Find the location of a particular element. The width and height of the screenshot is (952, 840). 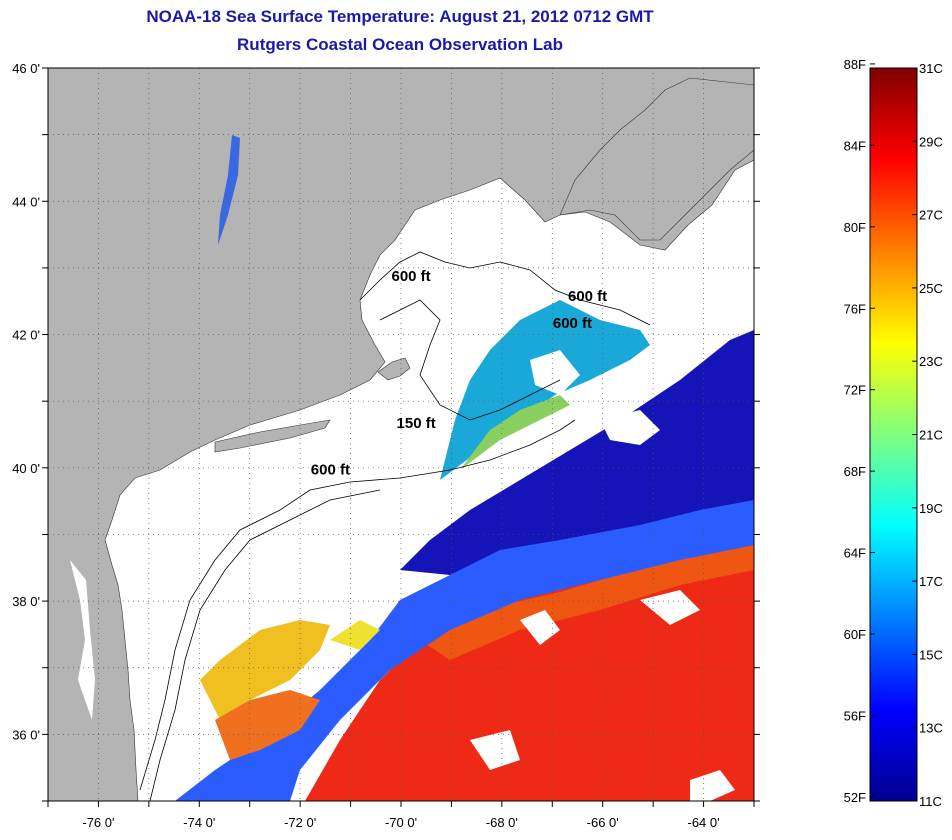

lon-tick-label: -66 0' is located at coordinates (603, 822).